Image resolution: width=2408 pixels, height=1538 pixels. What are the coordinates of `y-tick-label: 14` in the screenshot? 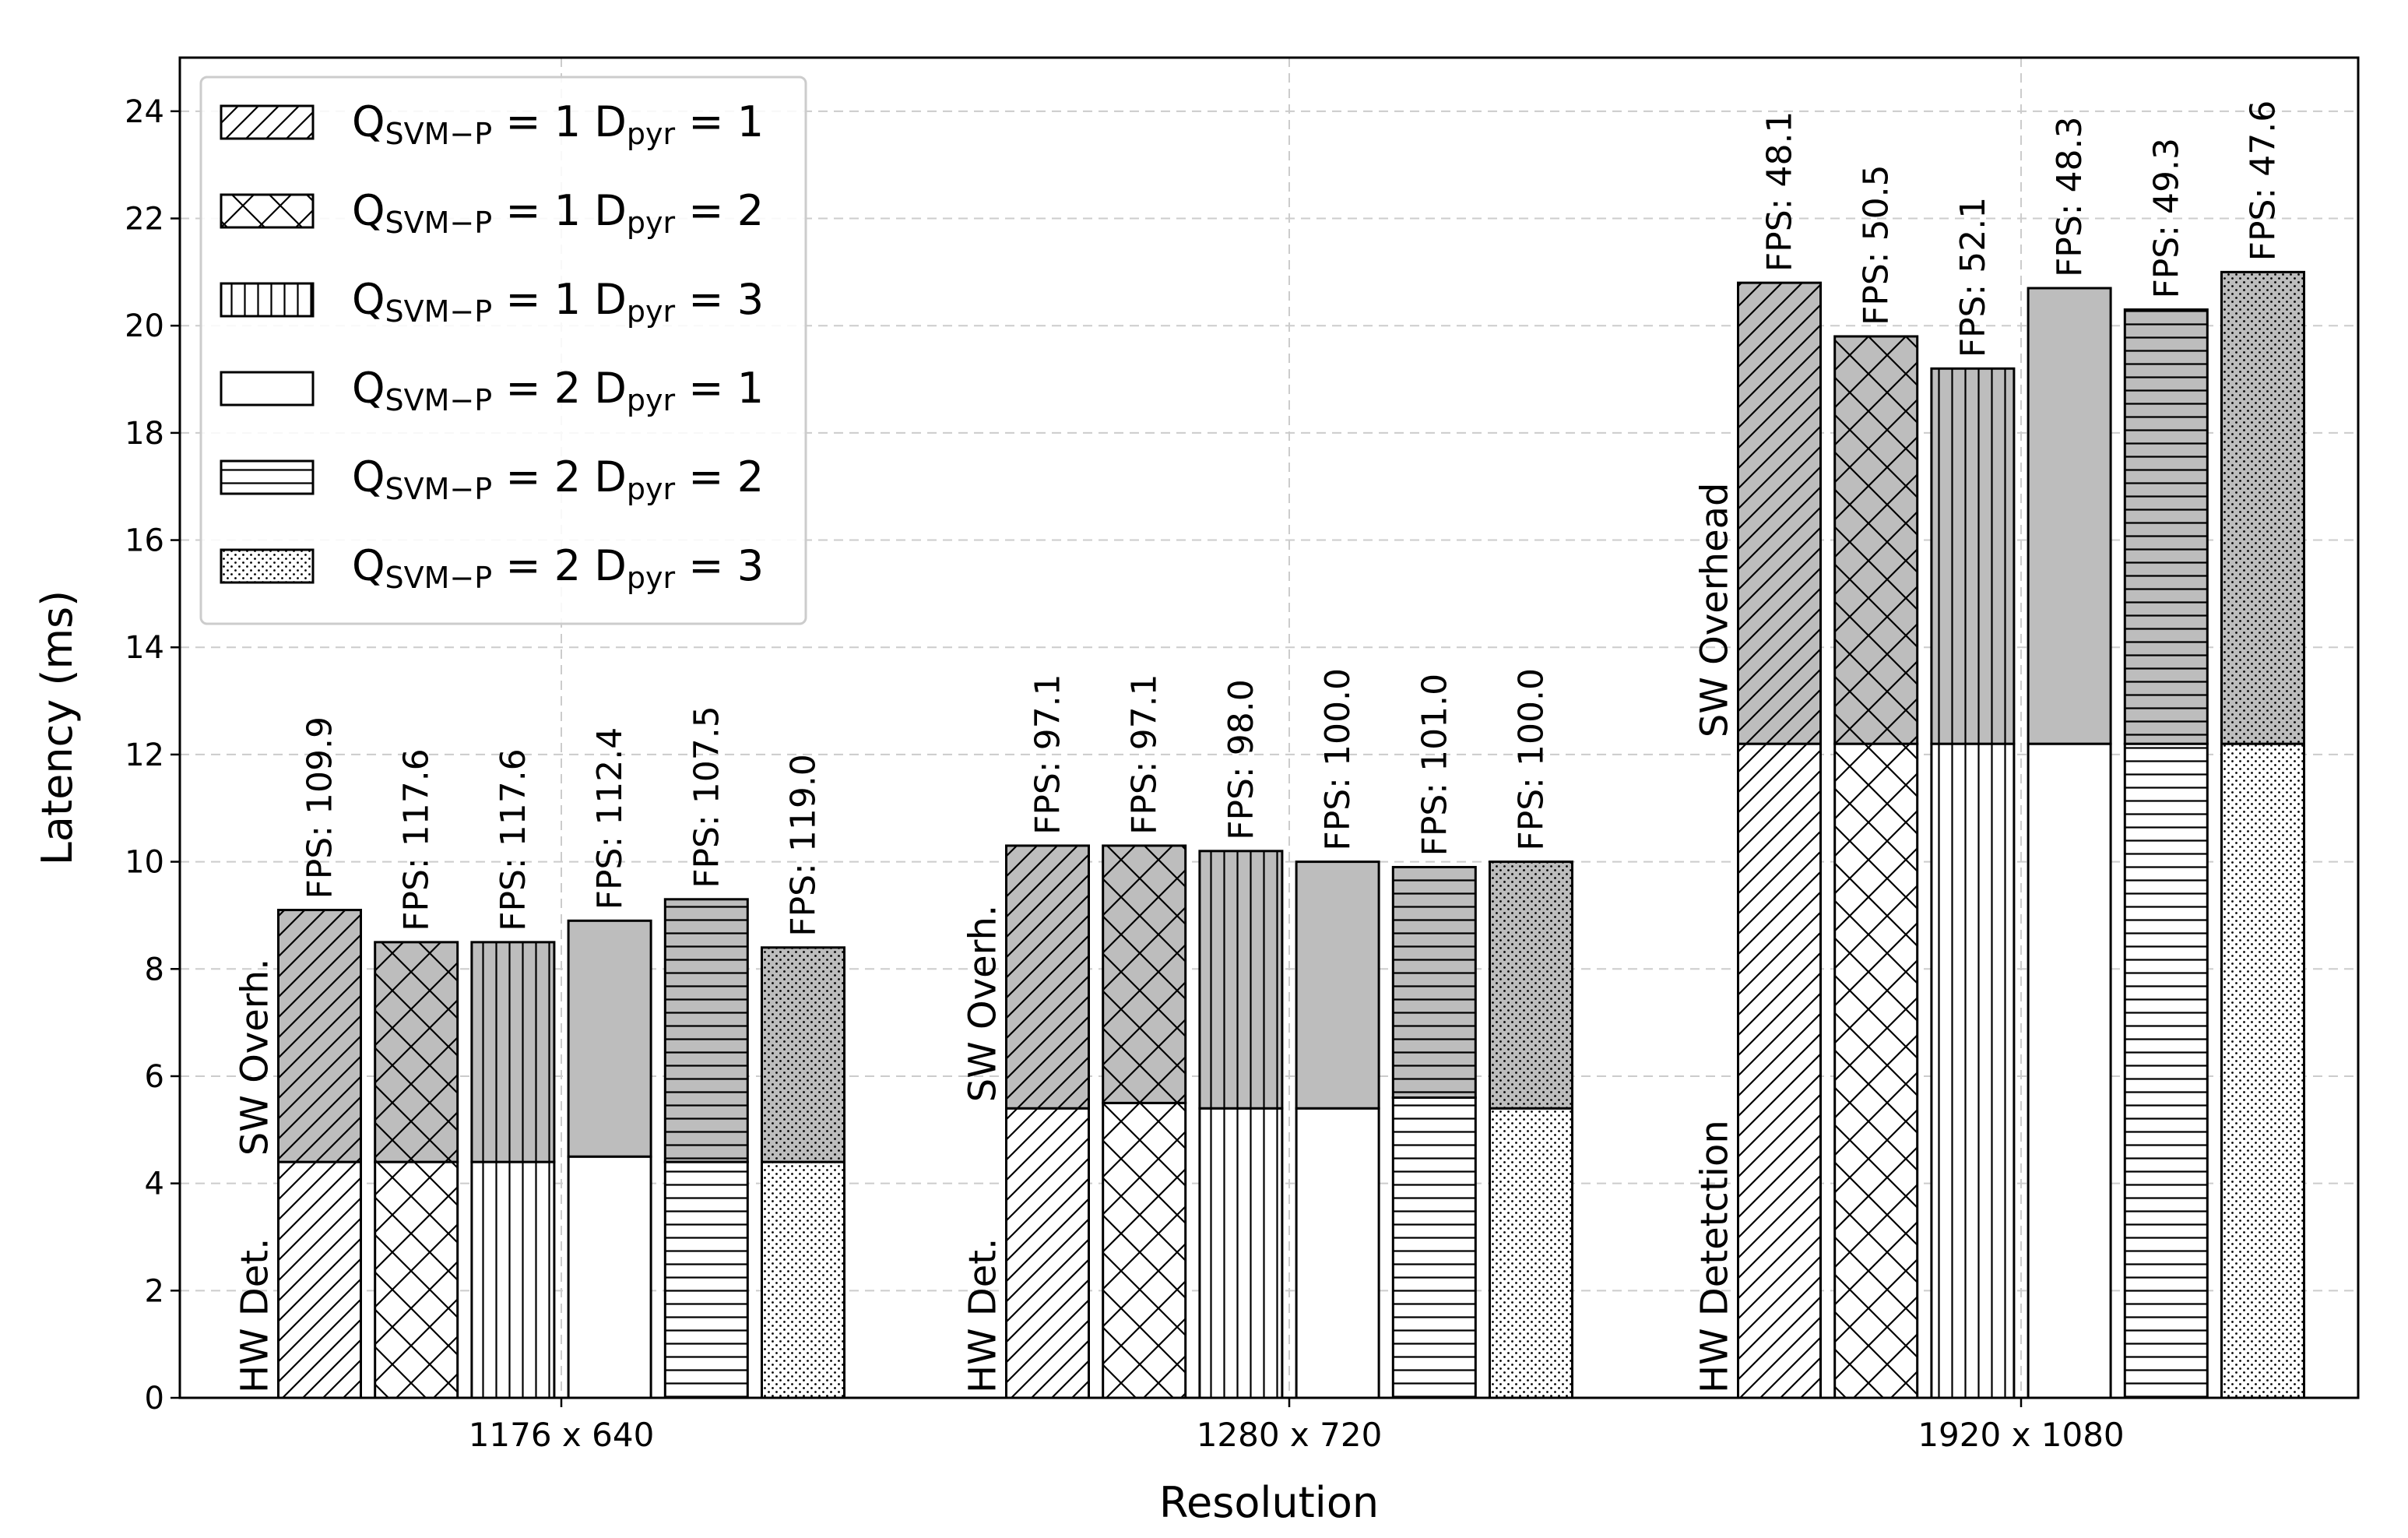 It's located at (144, 648).